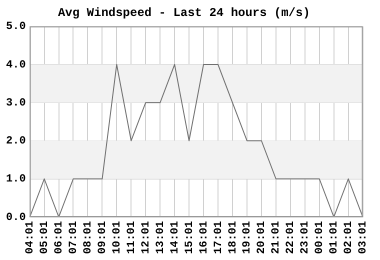  Describe the element at coordinates (233, 237) in the screenshot. I see `x-tick-label: 18:01` at that location.